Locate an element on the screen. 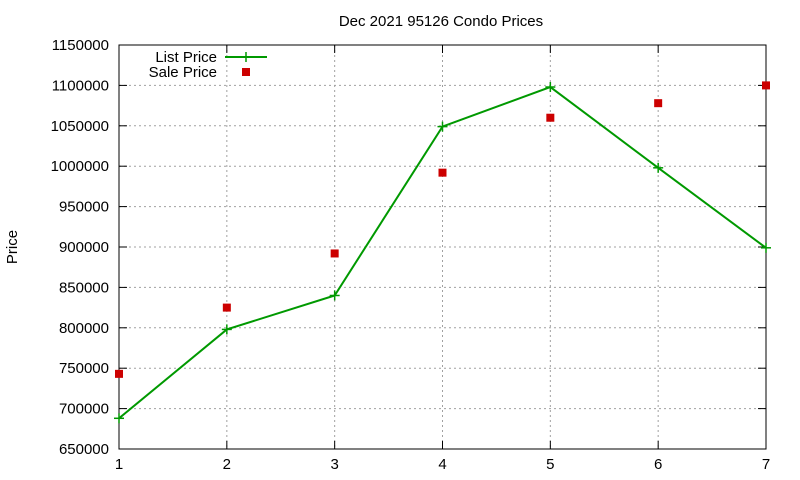 The image size is (800, 480). y-tick-label: 900000 is located at coordinates (84, 247).